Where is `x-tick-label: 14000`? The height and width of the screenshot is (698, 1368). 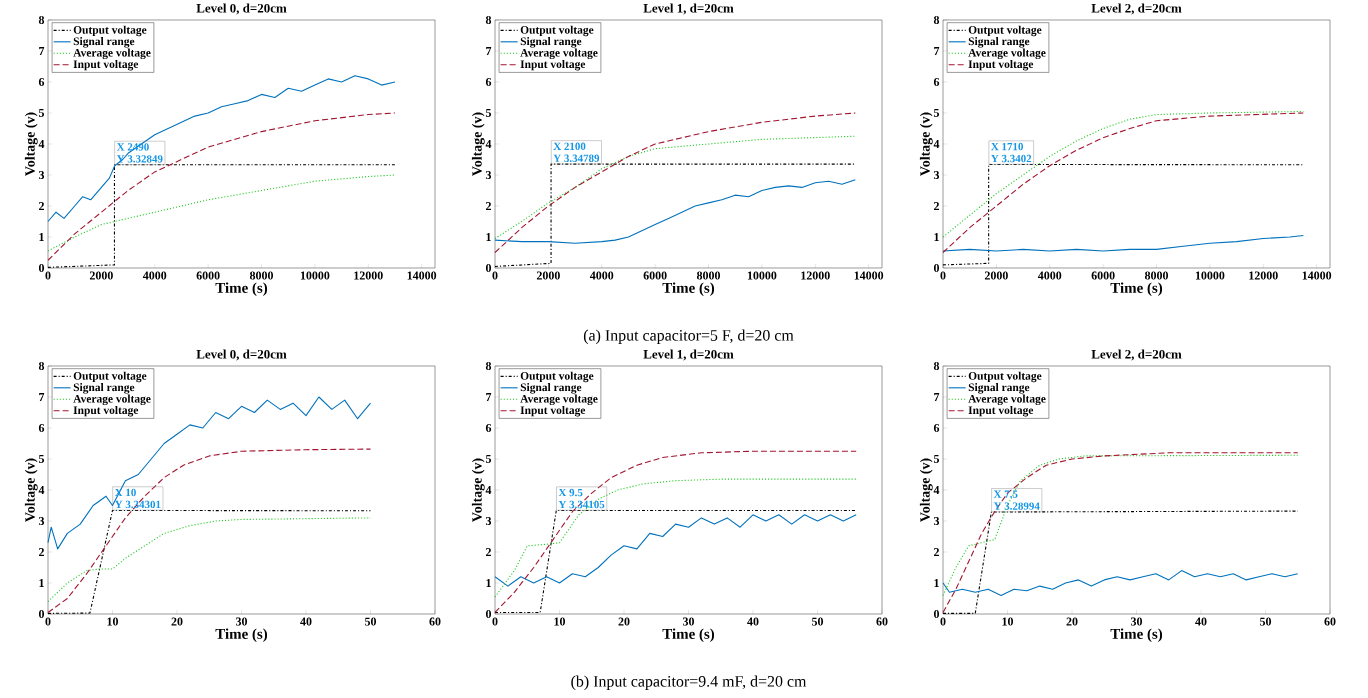 x-tick-label: 14000 is located at coordinates (1317, 275).